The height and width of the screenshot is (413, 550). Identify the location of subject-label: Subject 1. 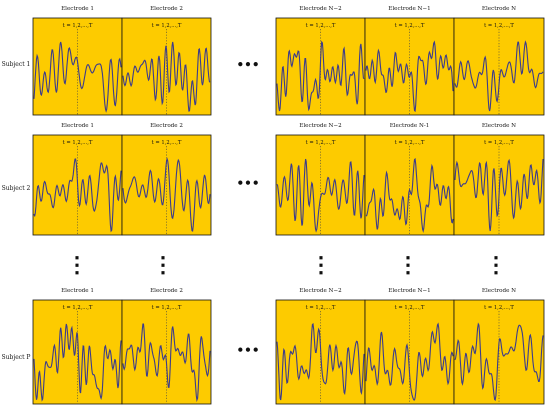
(16, 64).